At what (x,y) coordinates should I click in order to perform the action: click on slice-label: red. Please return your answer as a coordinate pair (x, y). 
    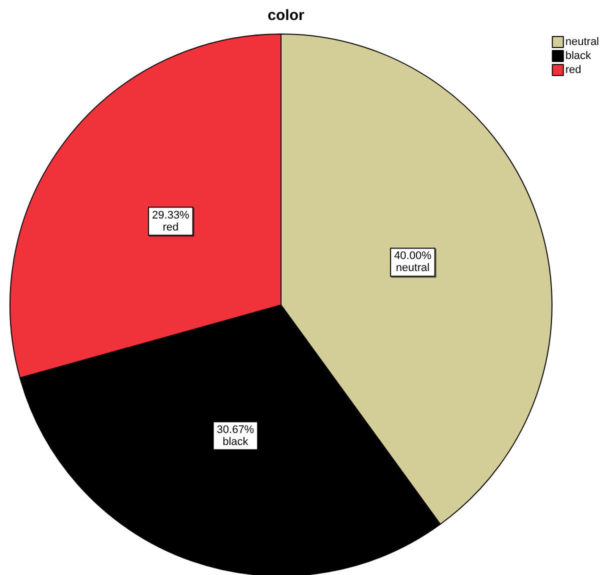
    Looking at the image, I should click on (170, 227).